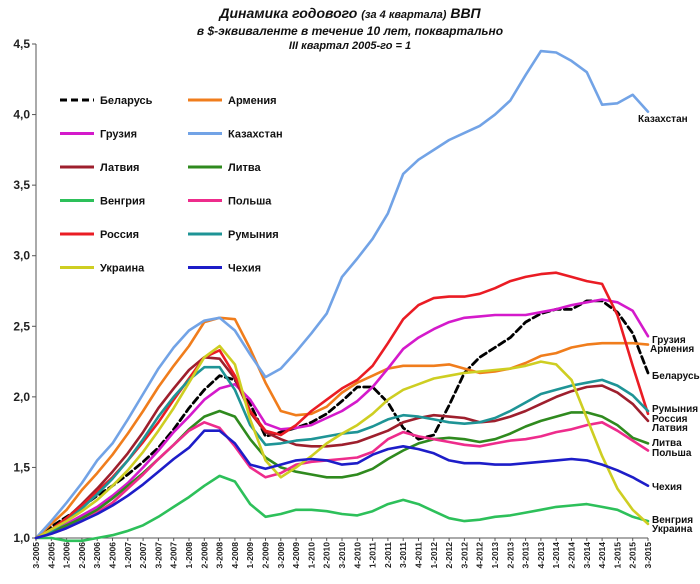 The height and width of the screenshot is (584, 700). Describe the element at coordinates (404, 15) in the screenshot. I see `title-small: (за 4 квартала)` at that location.